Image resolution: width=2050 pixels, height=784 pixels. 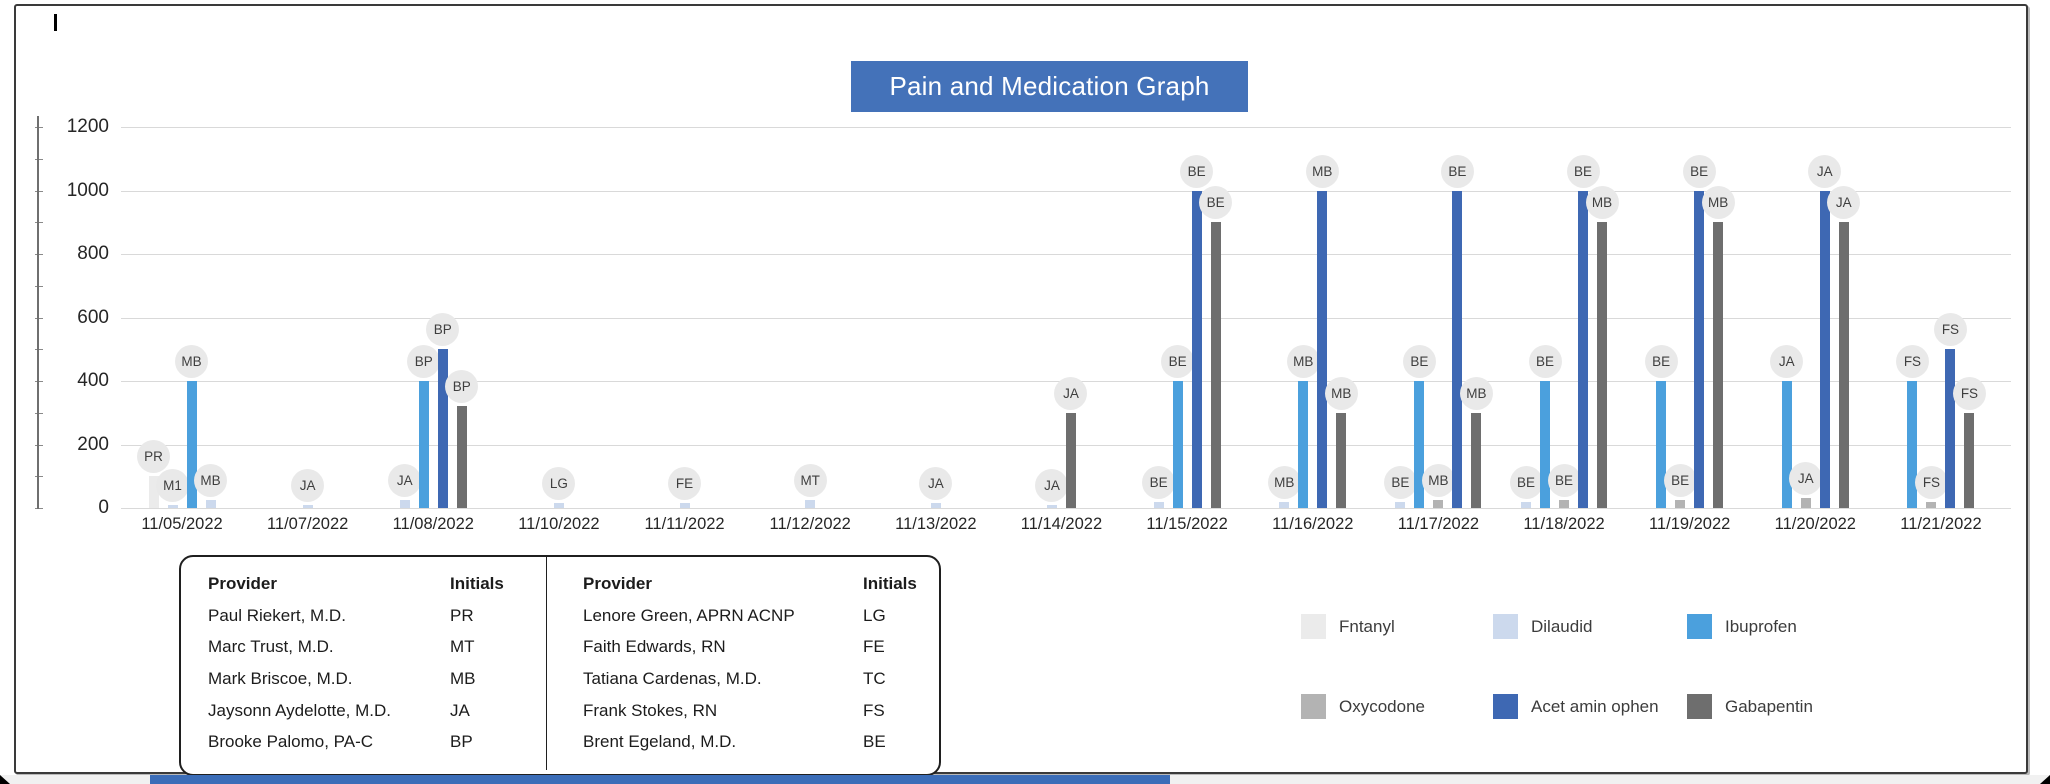 I want to click on x-axis-date-label: 11/07/2022, so click(x=307, y=524).